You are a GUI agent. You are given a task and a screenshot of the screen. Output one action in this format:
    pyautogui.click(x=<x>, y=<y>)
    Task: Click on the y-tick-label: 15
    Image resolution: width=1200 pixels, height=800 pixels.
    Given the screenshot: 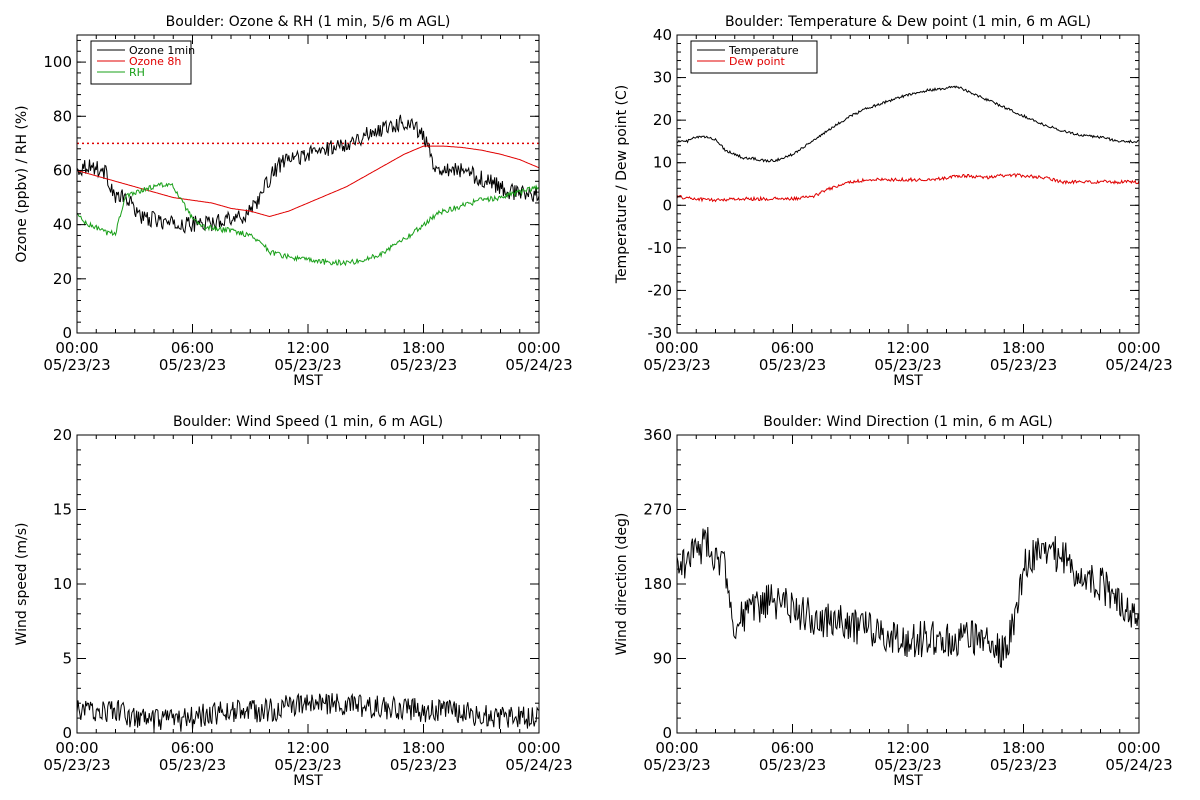 What is the action you would take?
    pyautogui.click(x=62, y=510)
    